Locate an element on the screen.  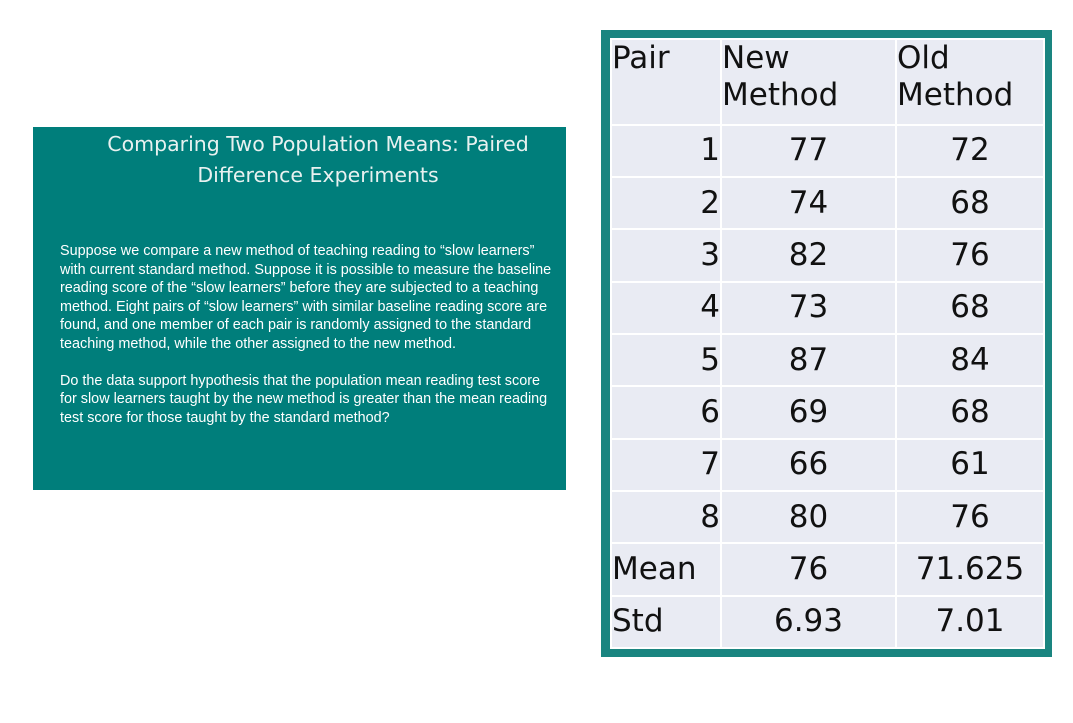
std-old-method: 7.01 is located at coordinates (970, 622).